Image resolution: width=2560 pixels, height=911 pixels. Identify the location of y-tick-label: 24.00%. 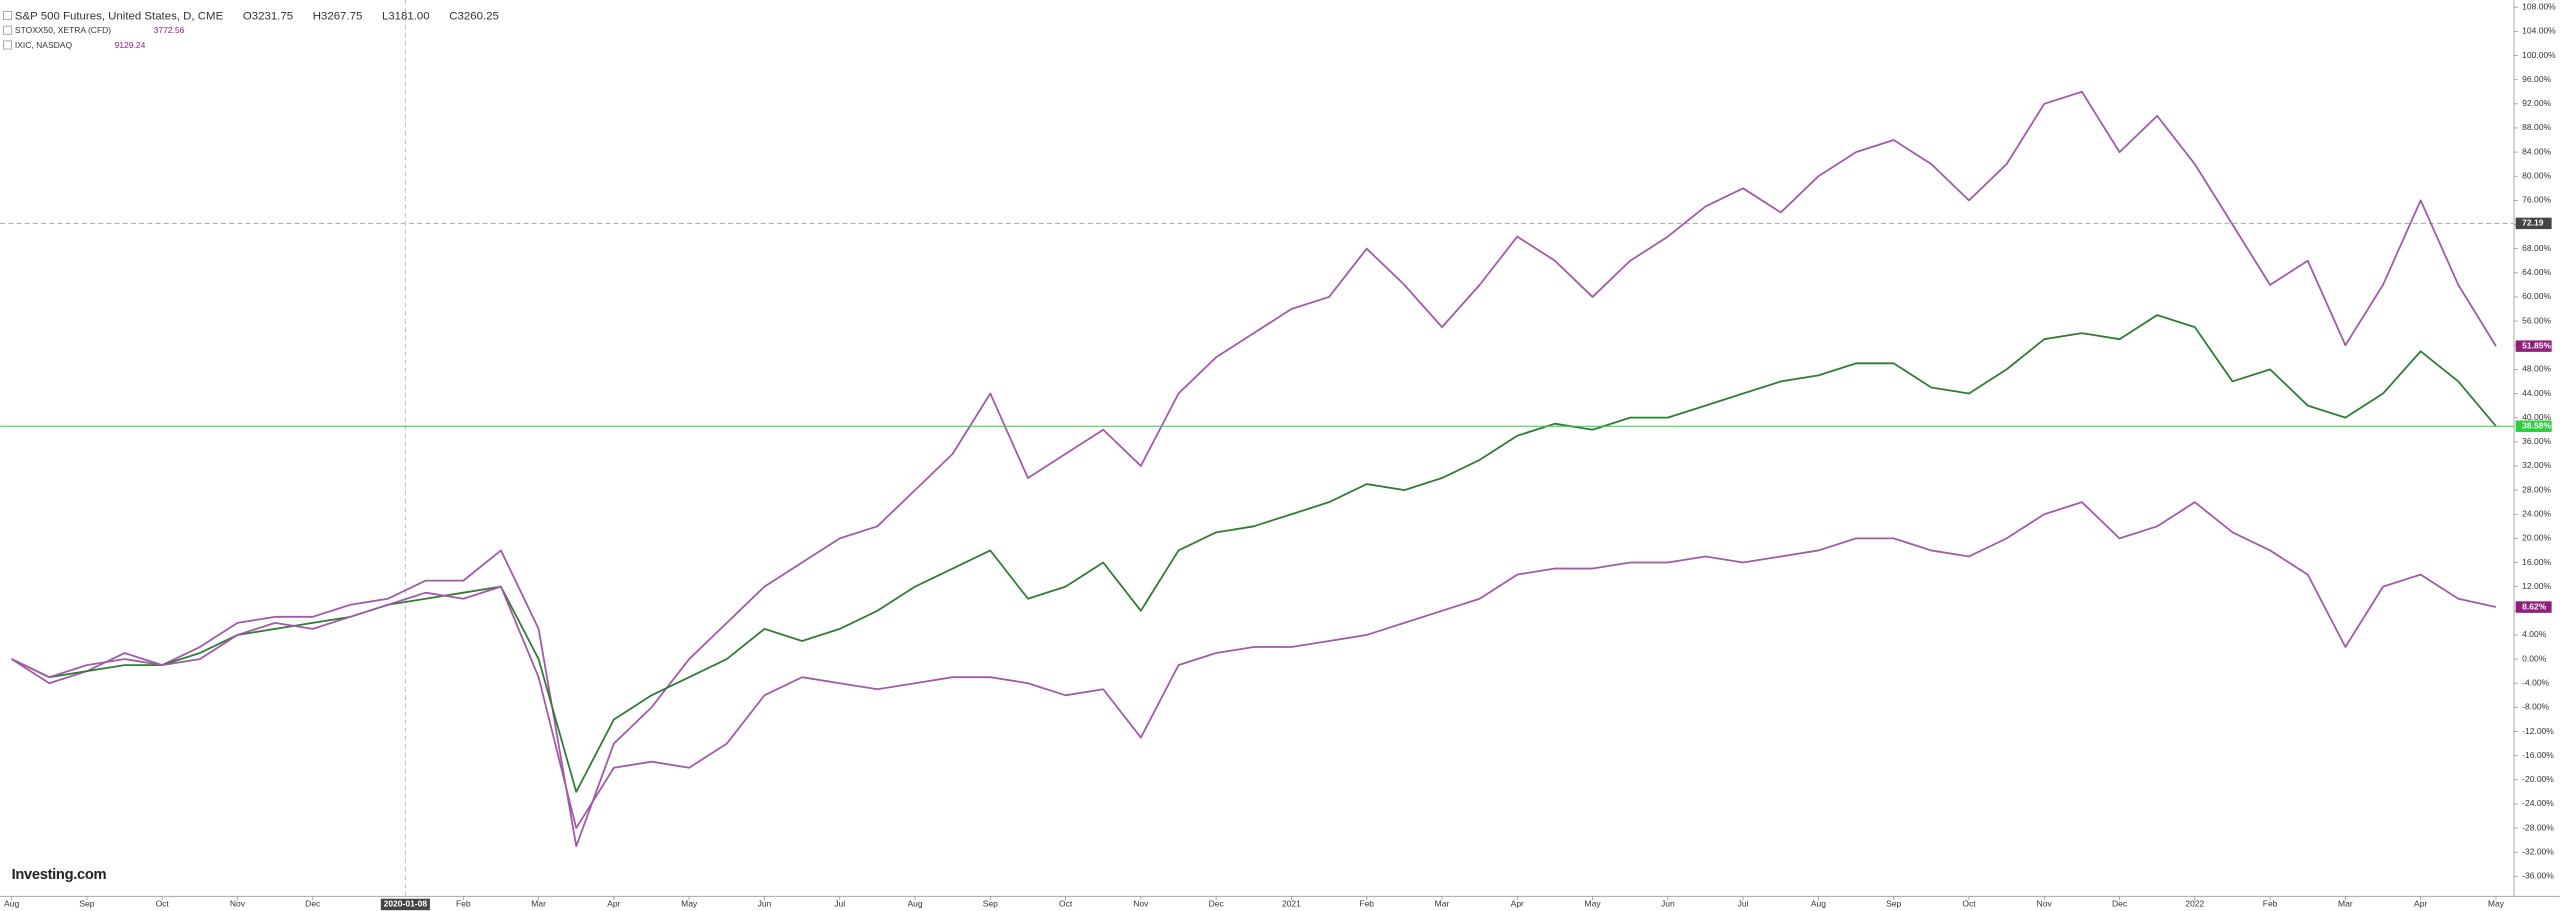
(2536, 513).